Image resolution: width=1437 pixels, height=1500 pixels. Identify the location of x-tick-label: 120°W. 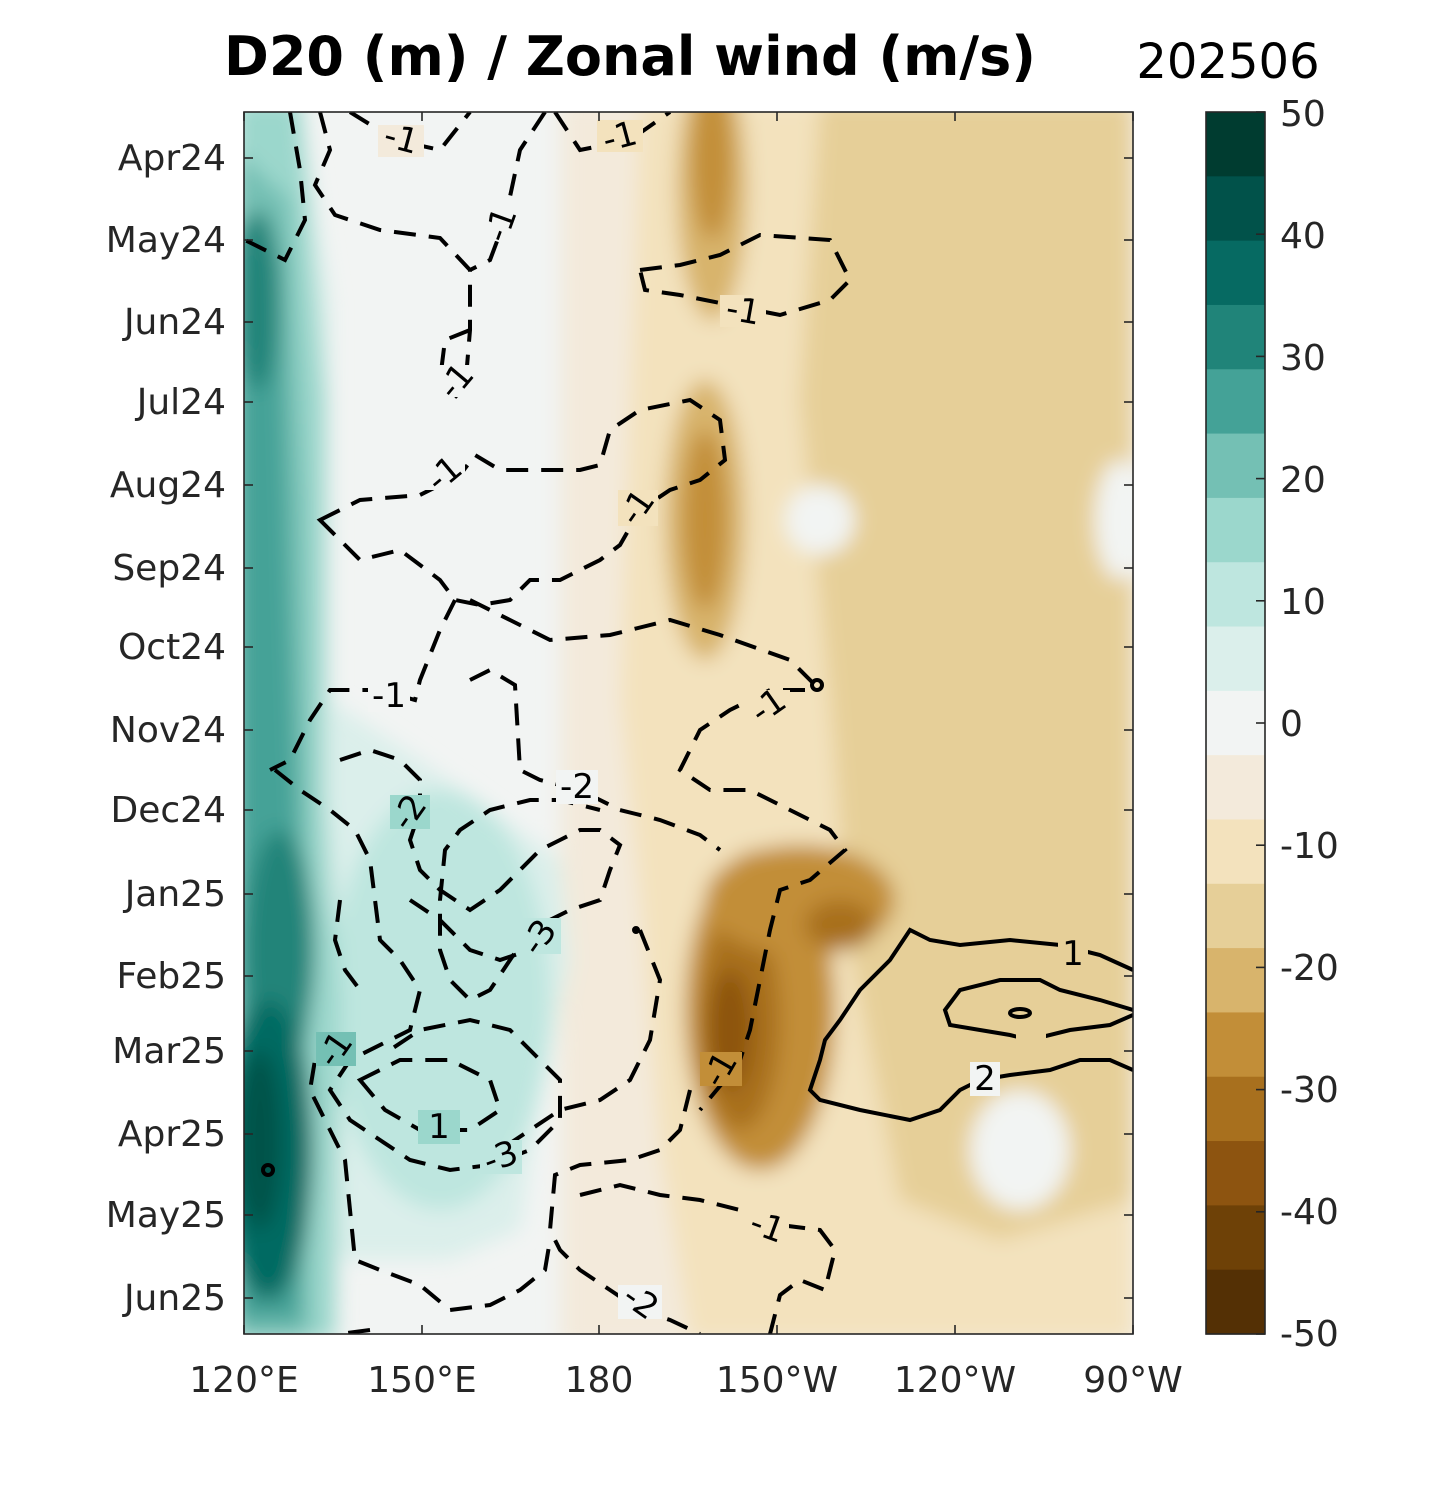
(955, 1380).